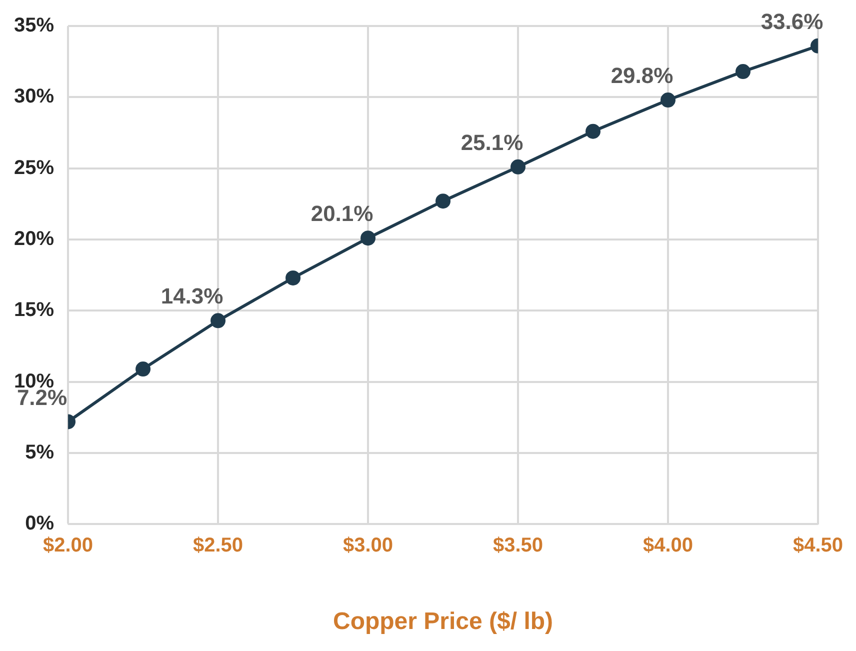  Describe the element at coordinates (668, 545) in the screenshot. I see `x-tick-label: $4.00` at that location.